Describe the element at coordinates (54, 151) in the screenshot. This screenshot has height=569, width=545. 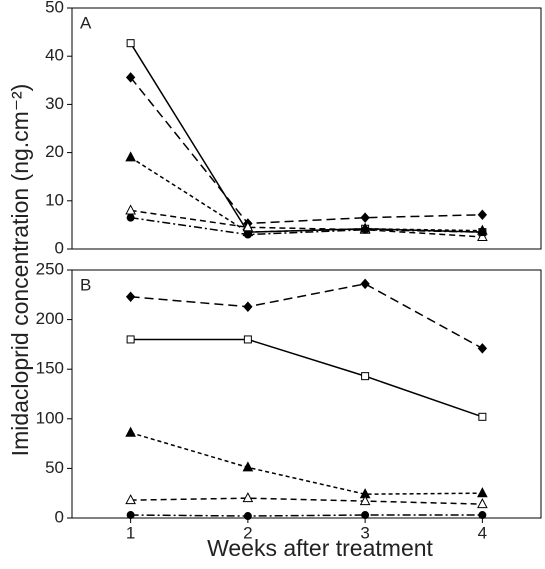
I see `y-tick-label: 20` at that location.